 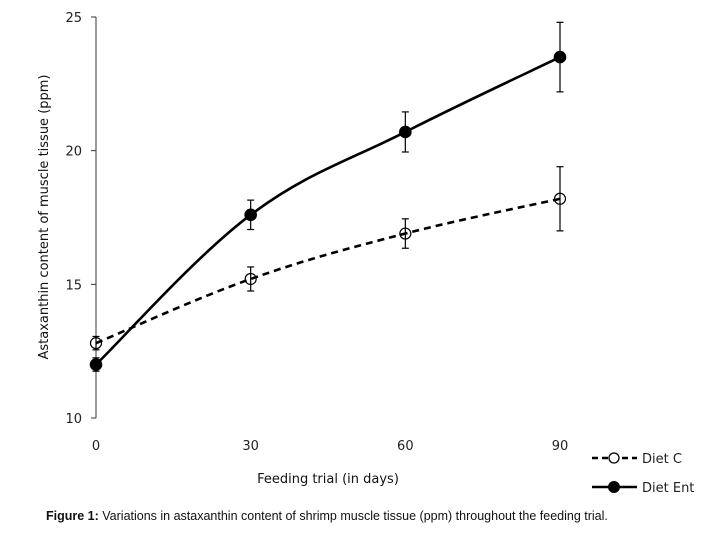 I want to click on legend: Diet C Diet Ent, so click(x=643, y=474).